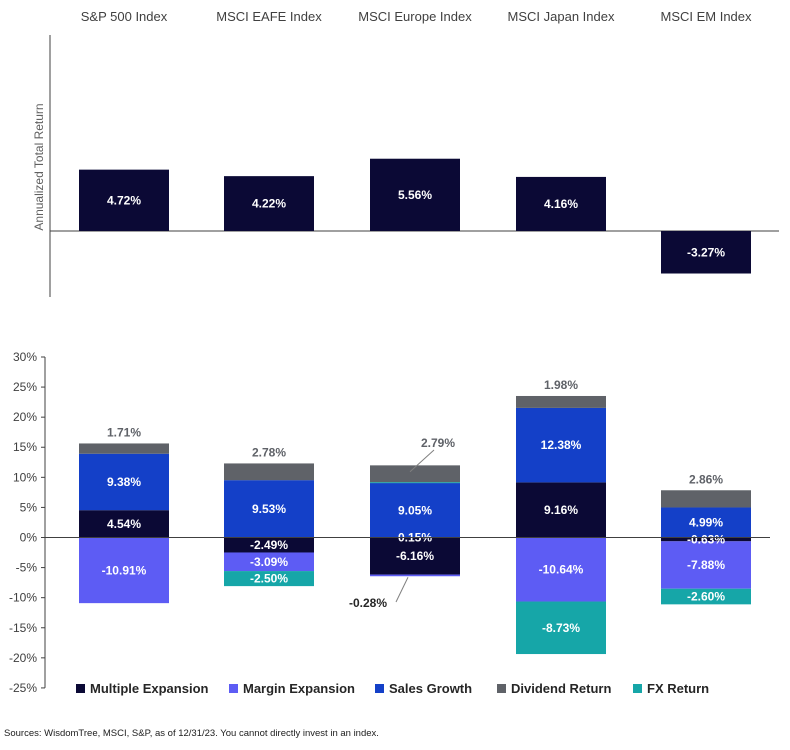 This screenshot has width=790, height=750. I want to click on category-header-msci-eafe-index: MSCI EAFE Index, so click(269, 16).